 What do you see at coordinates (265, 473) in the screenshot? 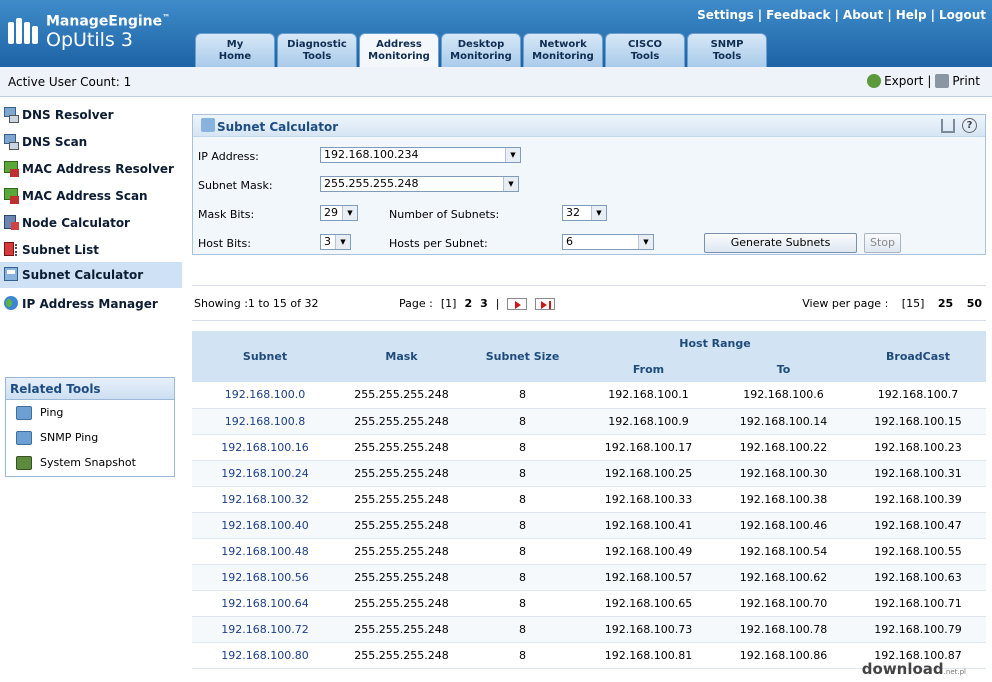
I see `subnet-cell: 192.168.100.24` at bounding box center [265, 473].